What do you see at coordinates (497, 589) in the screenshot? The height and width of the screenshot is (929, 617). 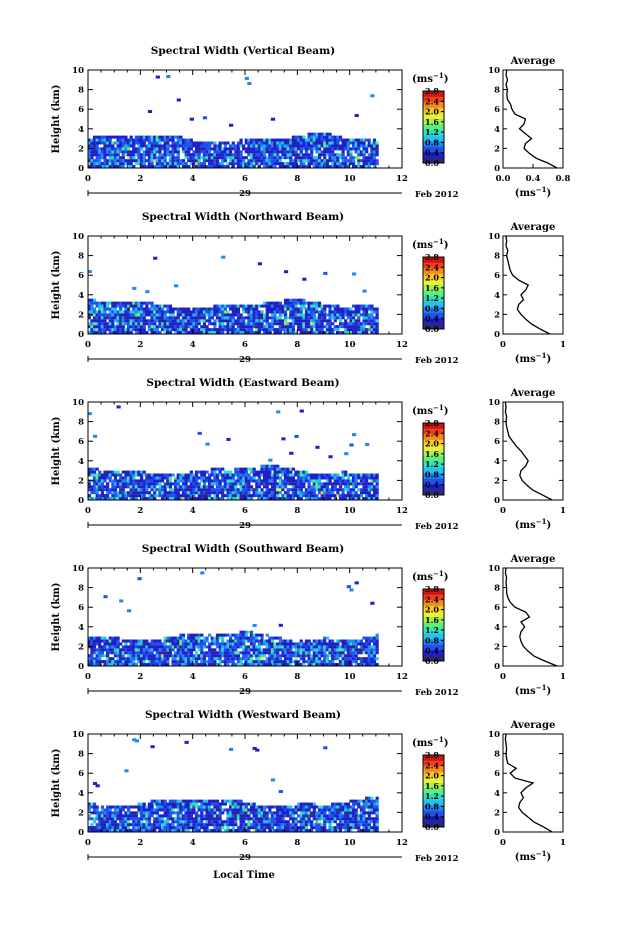 I see `average-y-tick-label: 8` at bounding box center [497, 589].